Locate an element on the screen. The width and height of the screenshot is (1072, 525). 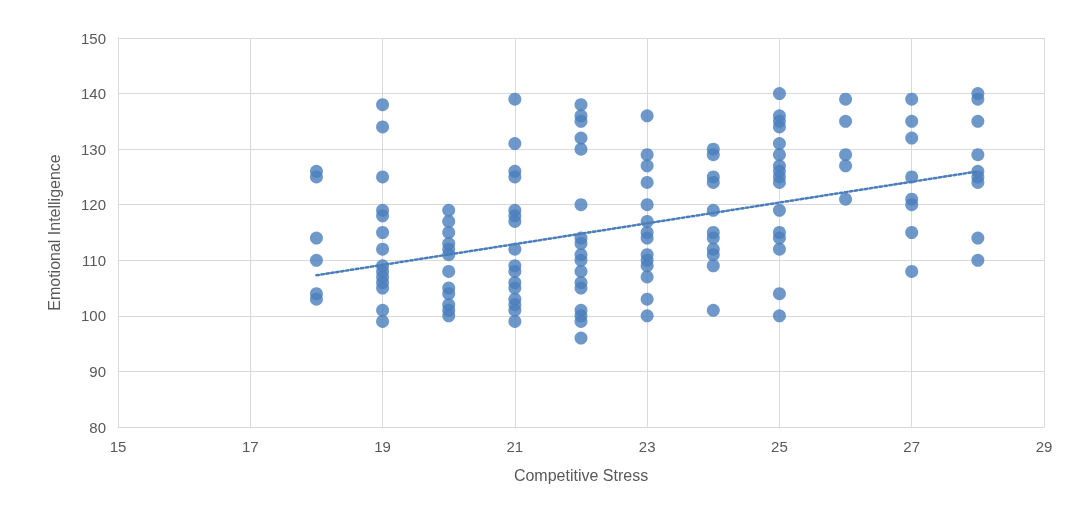
x-tick-label: 25 is located at coordinates (779, 446).